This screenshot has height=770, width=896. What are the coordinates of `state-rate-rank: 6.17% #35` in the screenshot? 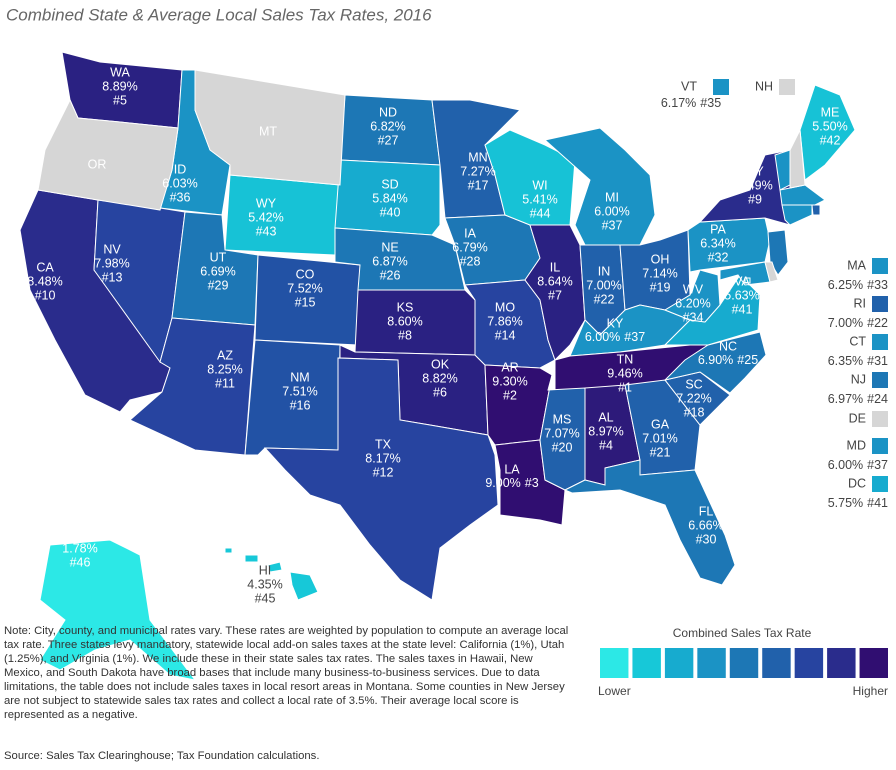 It's located at (691, 103).